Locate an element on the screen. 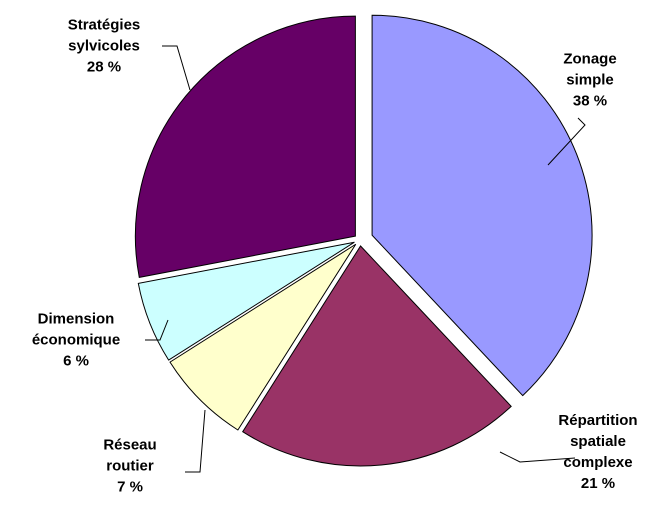 This screenshot has width=656, height=517. category-label: Zonage simple is located at coordinates (590, 69).